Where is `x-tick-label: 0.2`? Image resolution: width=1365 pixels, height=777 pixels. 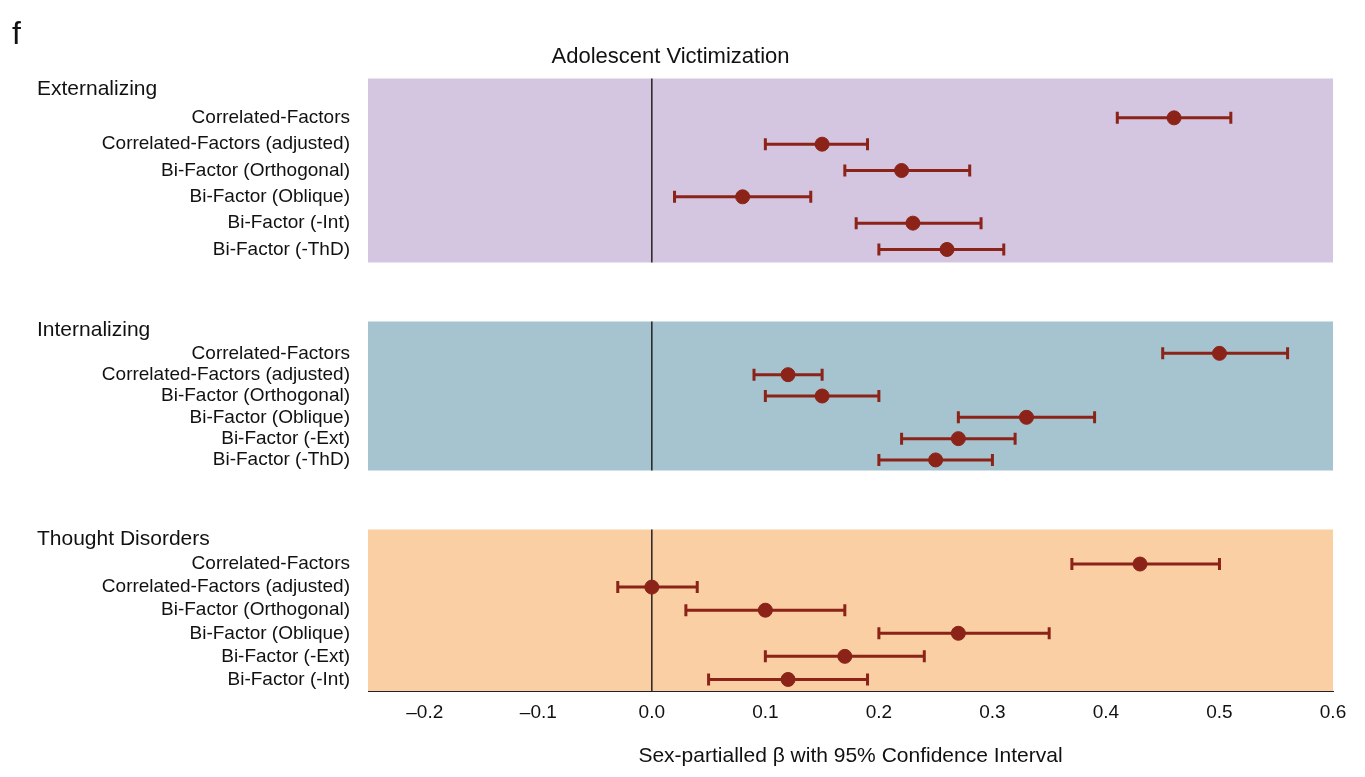 x-tick-label: 0.2 is located at coordinates (879, 711).